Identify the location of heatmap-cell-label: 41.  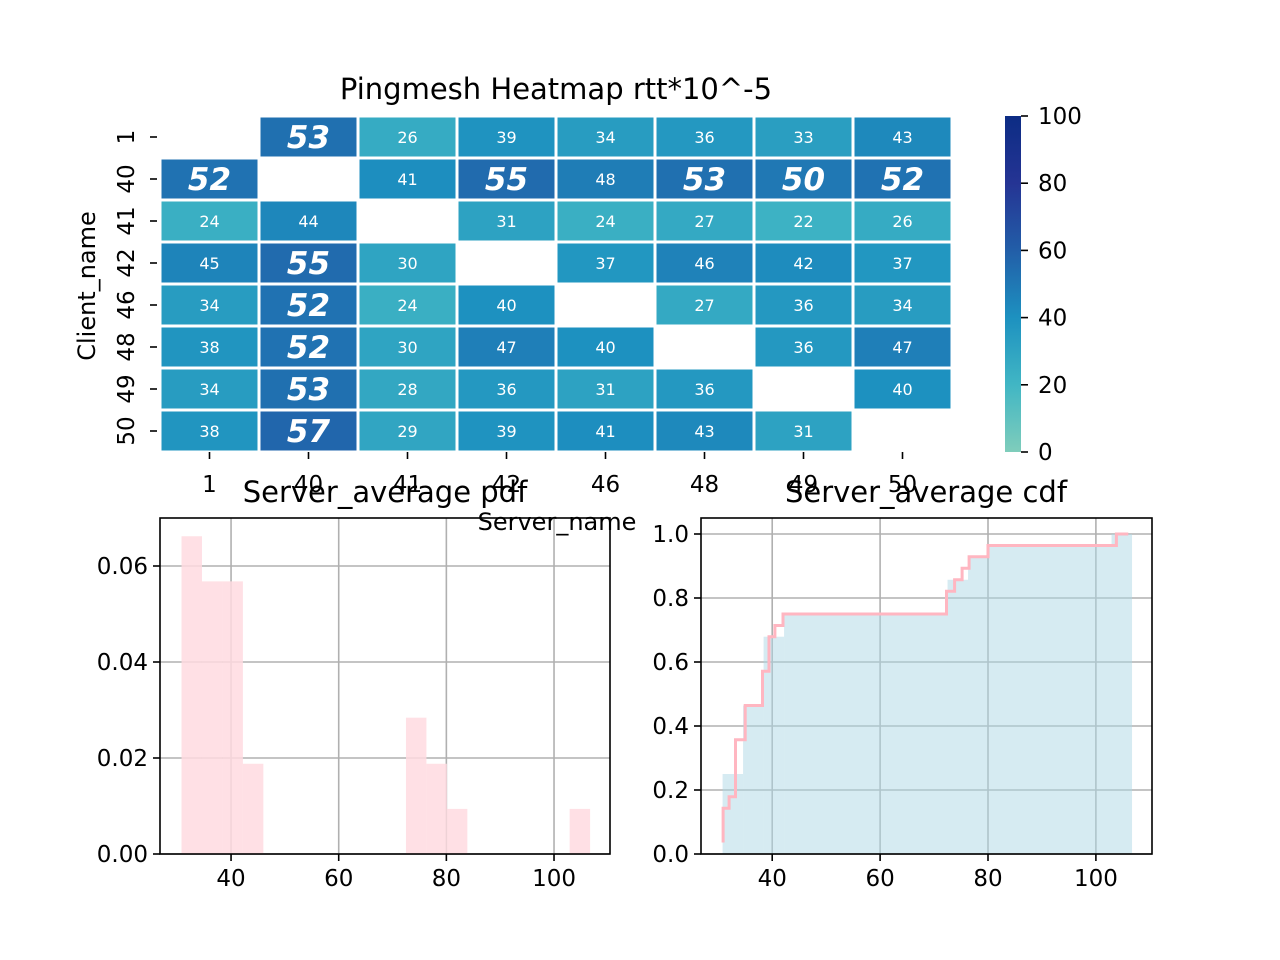
(605, 431).